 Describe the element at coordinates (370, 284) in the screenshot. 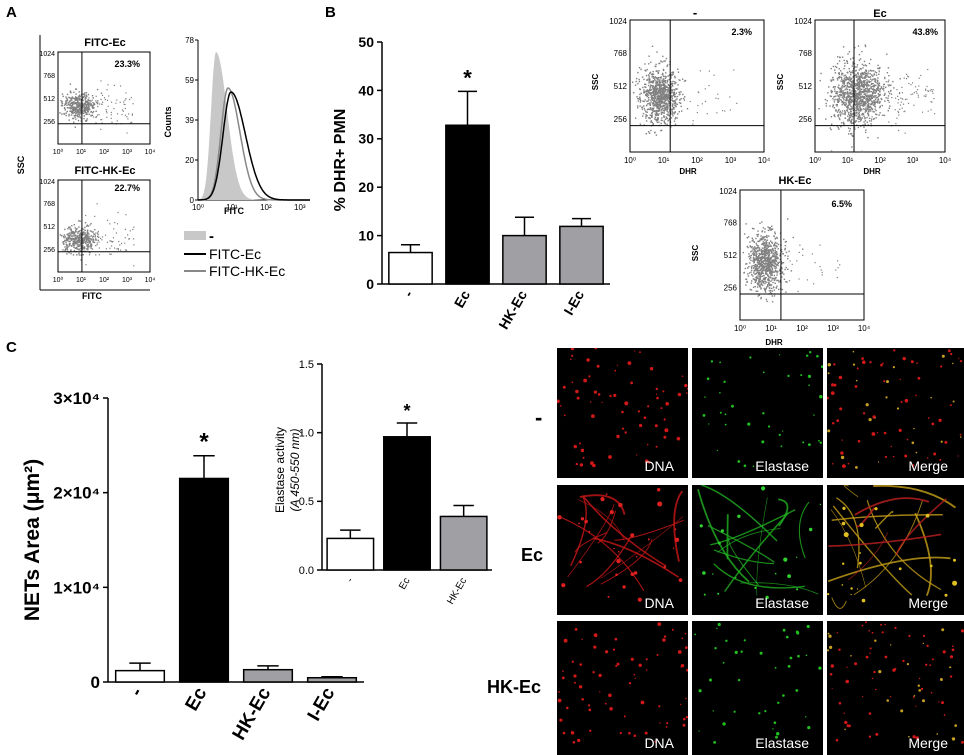

I see `tick-label-y: 0` at that location.